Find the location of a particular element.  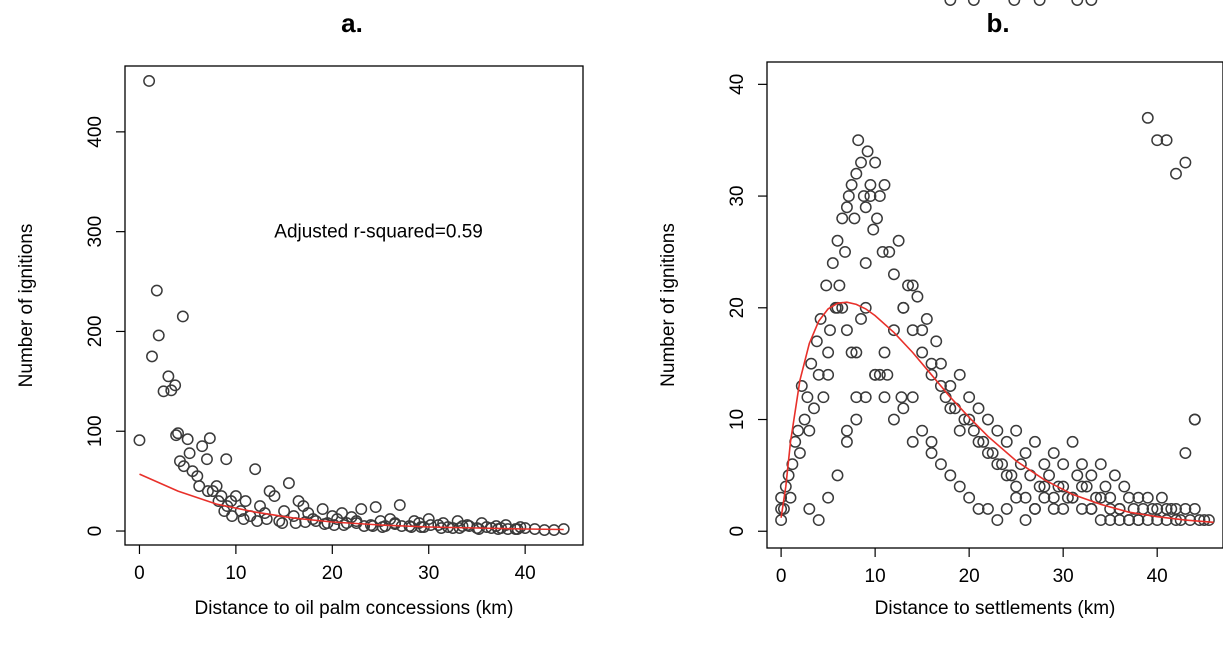

y-axis-label: Number of ignitions is located at coordinates (26, 306).